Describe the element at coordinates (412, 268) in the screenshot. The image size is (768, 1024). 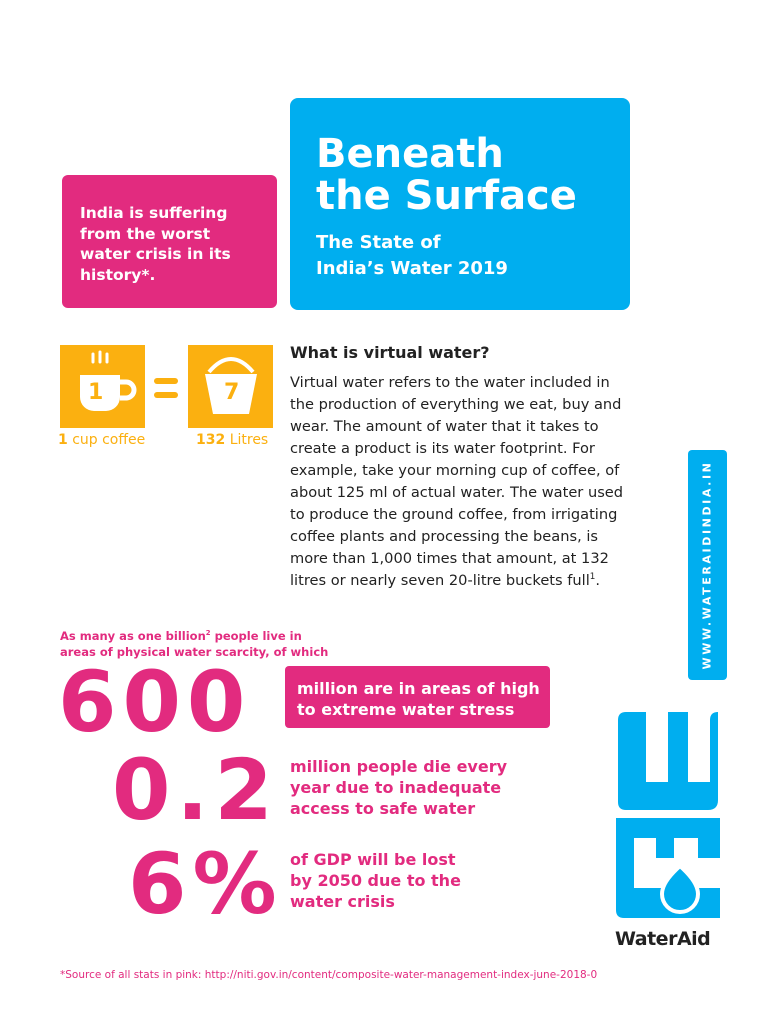
I see `subtitle-line: India’s Water 2019` at that location.